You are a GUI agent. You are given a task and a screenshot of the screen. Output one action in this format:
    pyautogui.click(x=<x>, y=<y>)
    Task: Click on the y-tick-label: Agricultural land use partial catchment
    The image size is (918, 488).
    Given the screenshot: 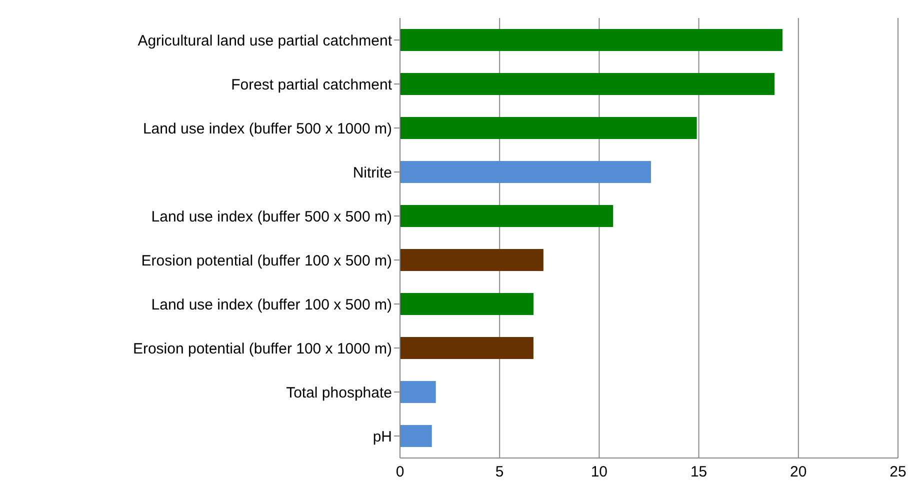 What is the action you would take?
    pyautogui.click(x=265, y=41)
    